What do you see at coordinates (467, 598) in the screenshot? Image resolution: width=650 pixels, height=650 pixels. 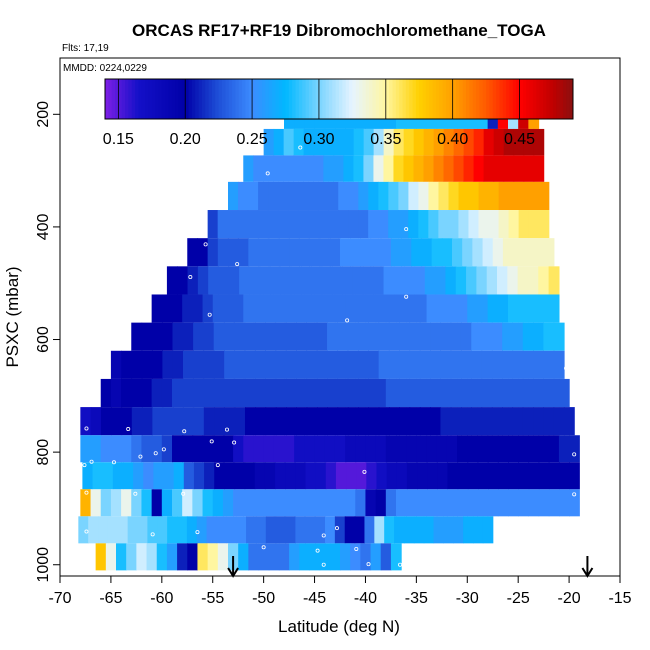 I see `x-tick-label-8: -30` at bounding box center [467, 598].